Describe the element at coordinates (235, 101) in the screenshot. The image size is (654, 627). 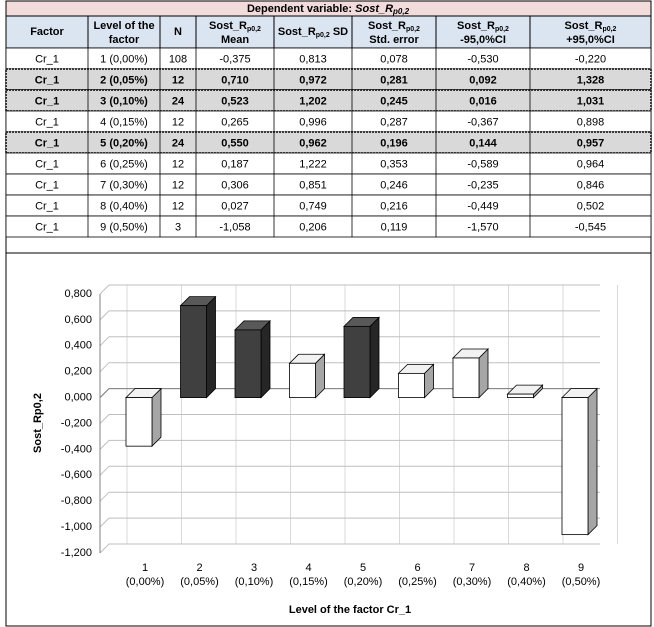
I see `table-cell: 0,523` at that location.